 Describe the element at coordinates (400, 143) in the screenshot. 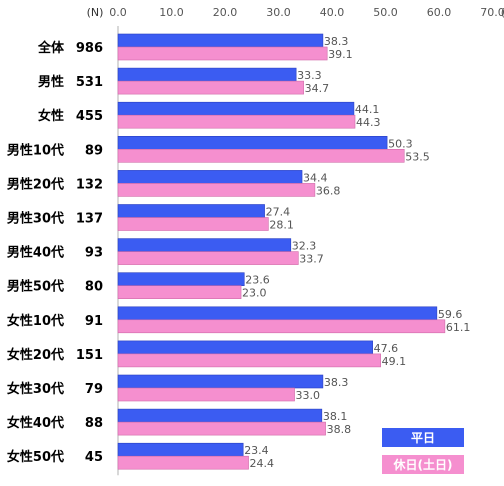

I see `data-label-weekday: 50.3` at that location.